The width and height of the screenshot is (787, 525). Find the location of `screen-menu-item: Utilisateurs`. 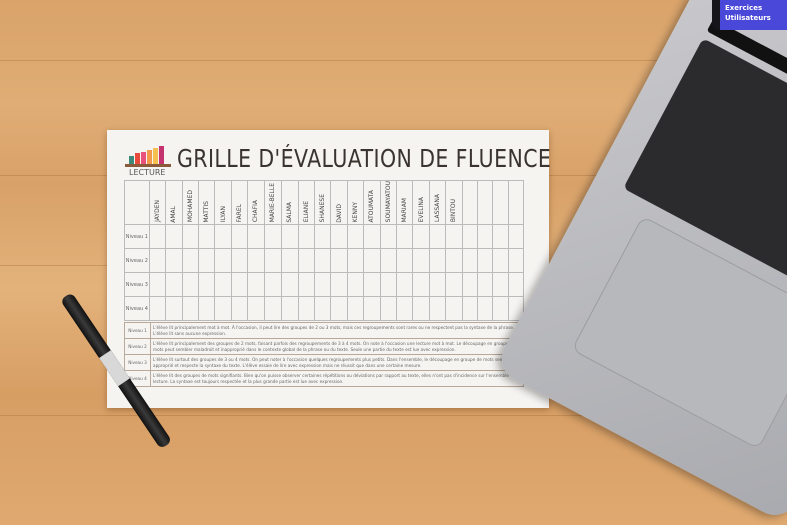

screen-menu-item: Utilisateurs is located at coordinates (748, 18).